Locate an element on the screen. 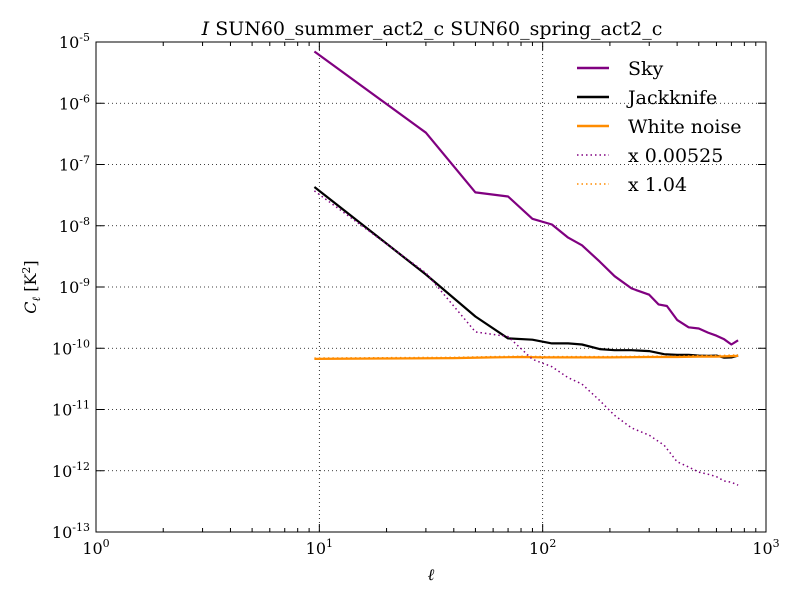 The width and height of the screenshot is (800, 600). y-tick-label: 10⁻⁵ is located at coordinates (74, 41).